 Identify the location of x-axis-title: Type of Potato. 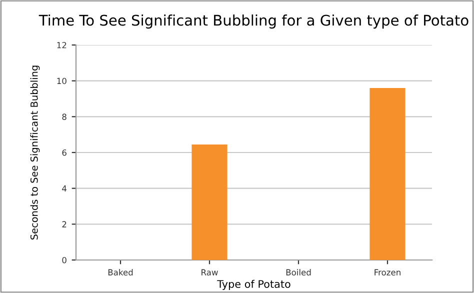
(253, 285).